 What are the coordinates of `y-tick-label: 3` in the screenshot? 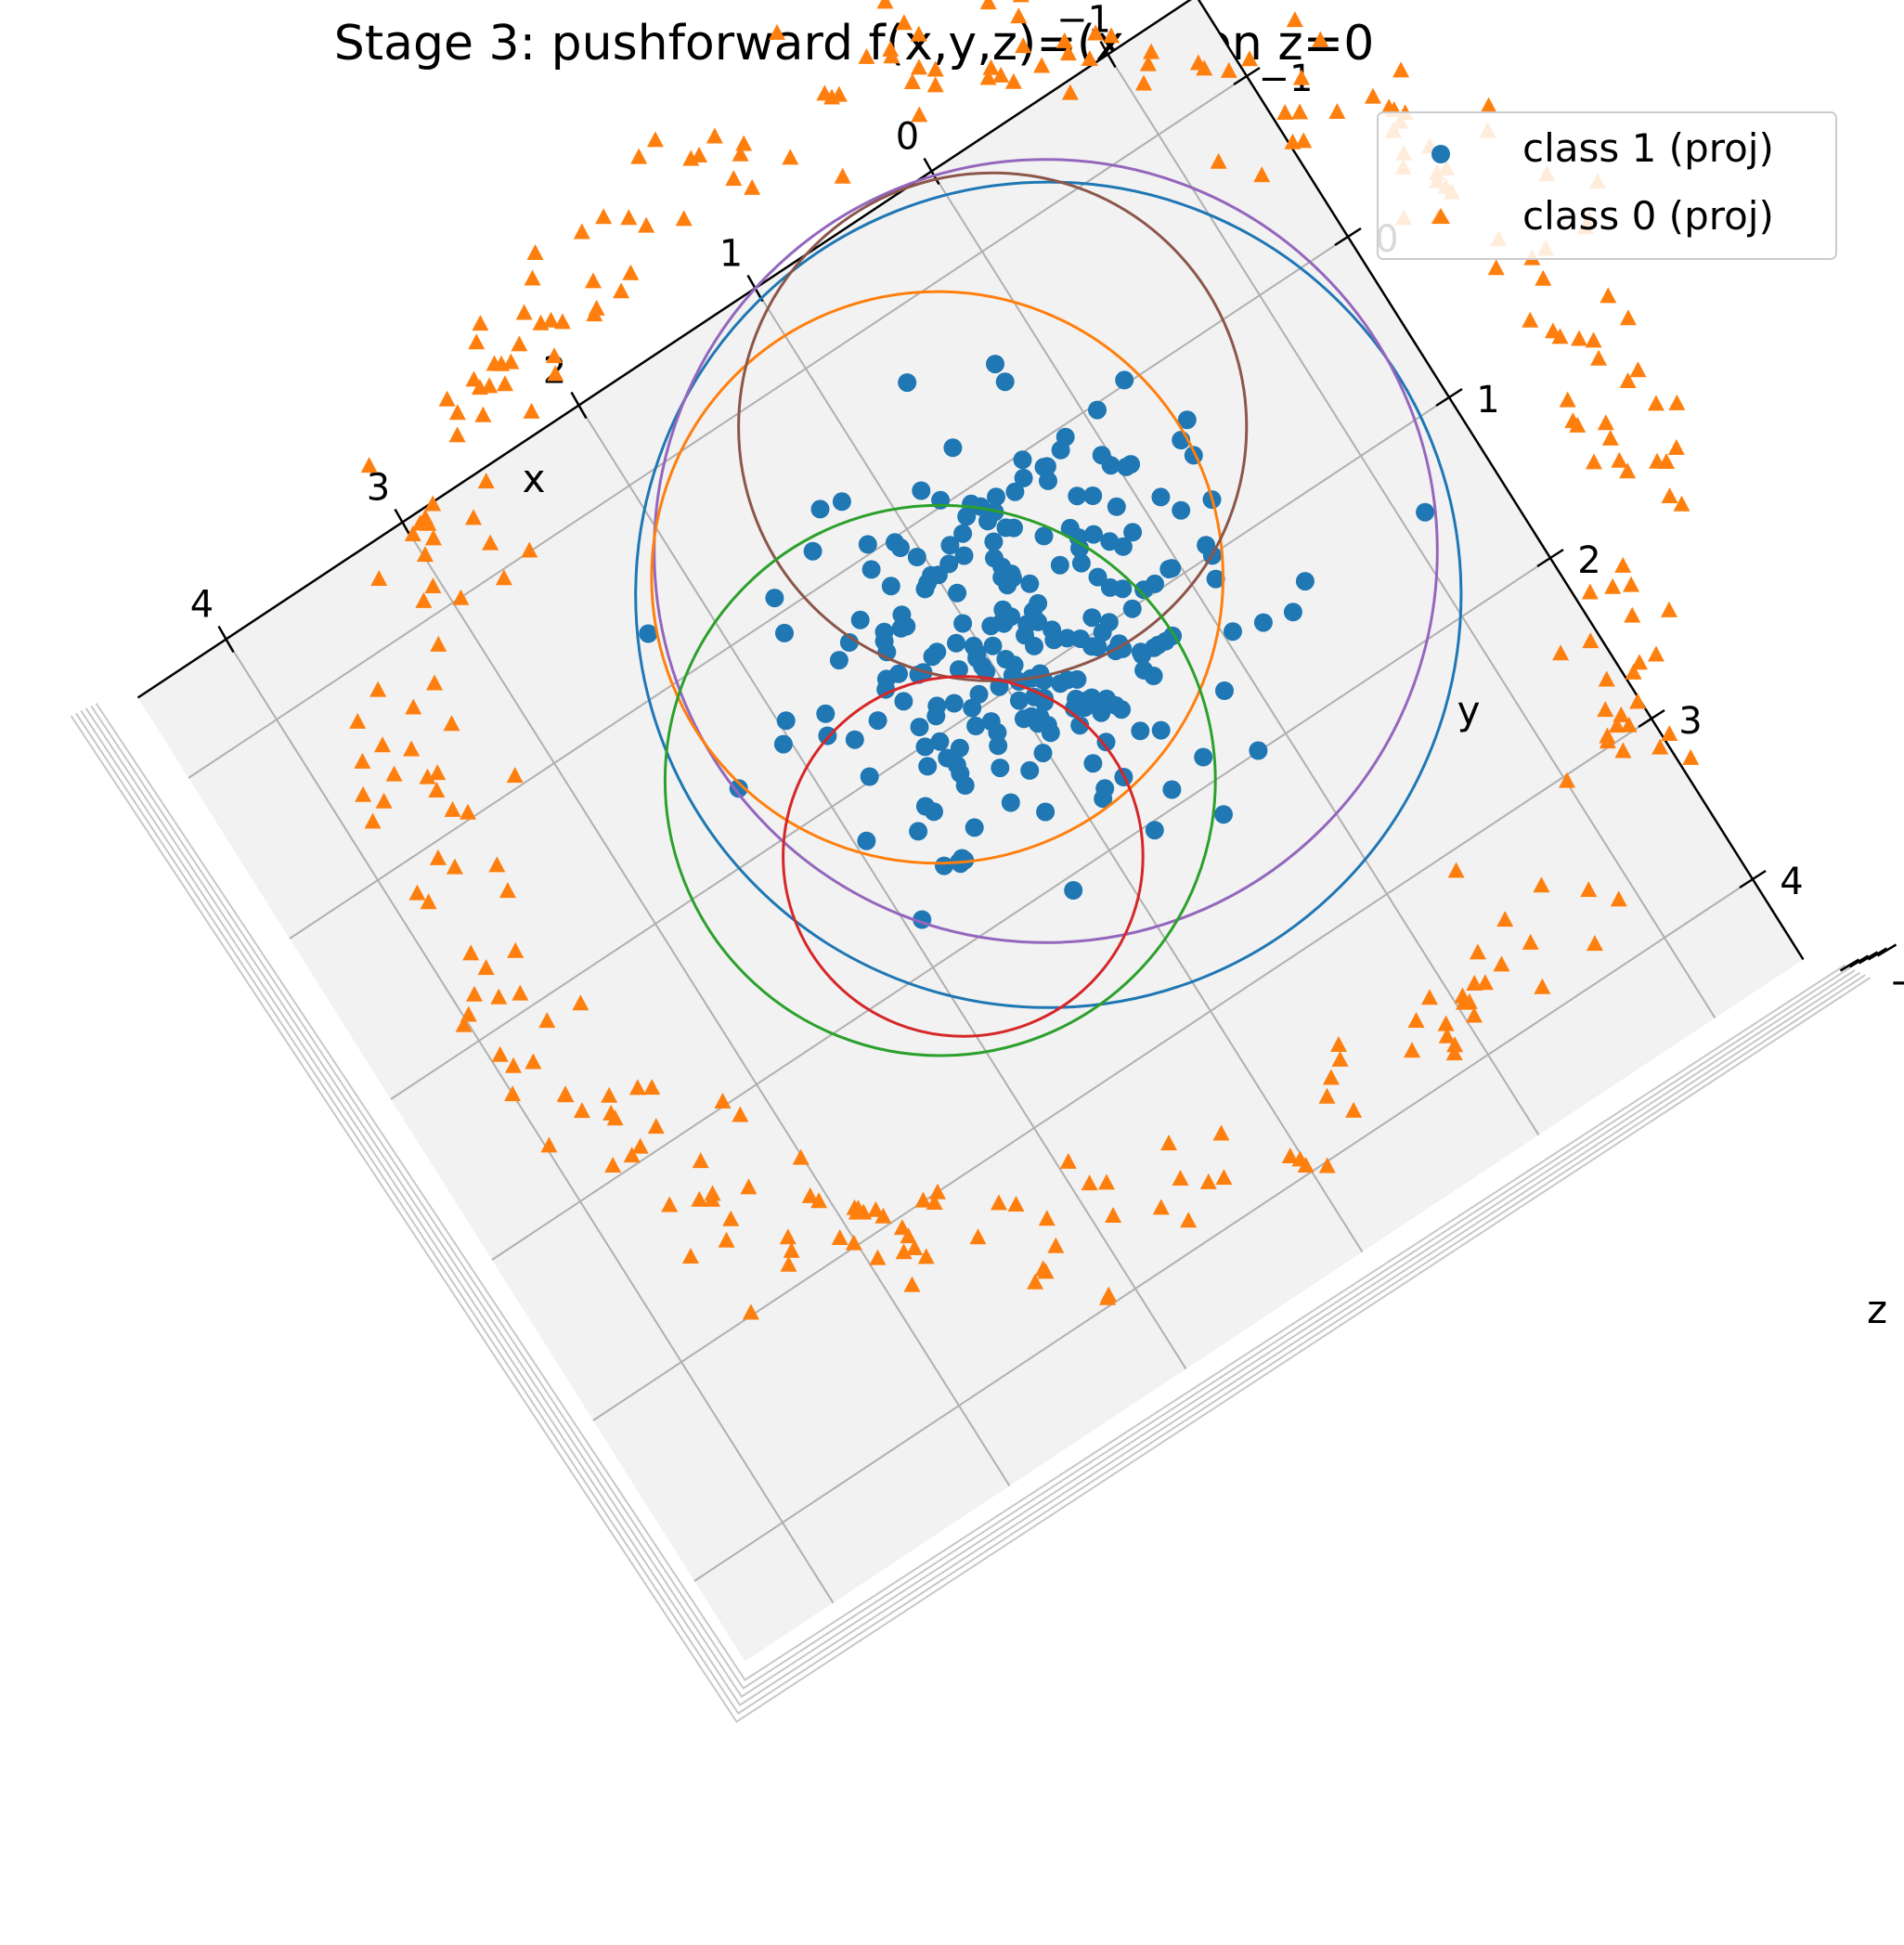 It's located at (1690, 721).